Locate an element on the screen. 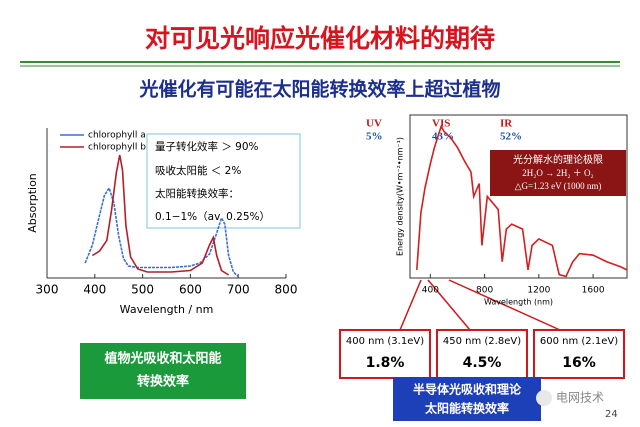 The height and width of the screenshot is (427, 640). band-name: VIS is located at coordinates (441, 124).